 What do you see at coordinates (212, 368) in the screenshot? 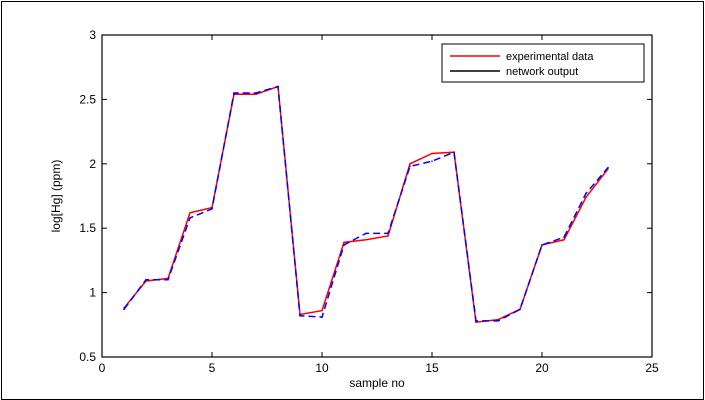
I see `x-tick-label: 5` at bounding box center [212, 368].